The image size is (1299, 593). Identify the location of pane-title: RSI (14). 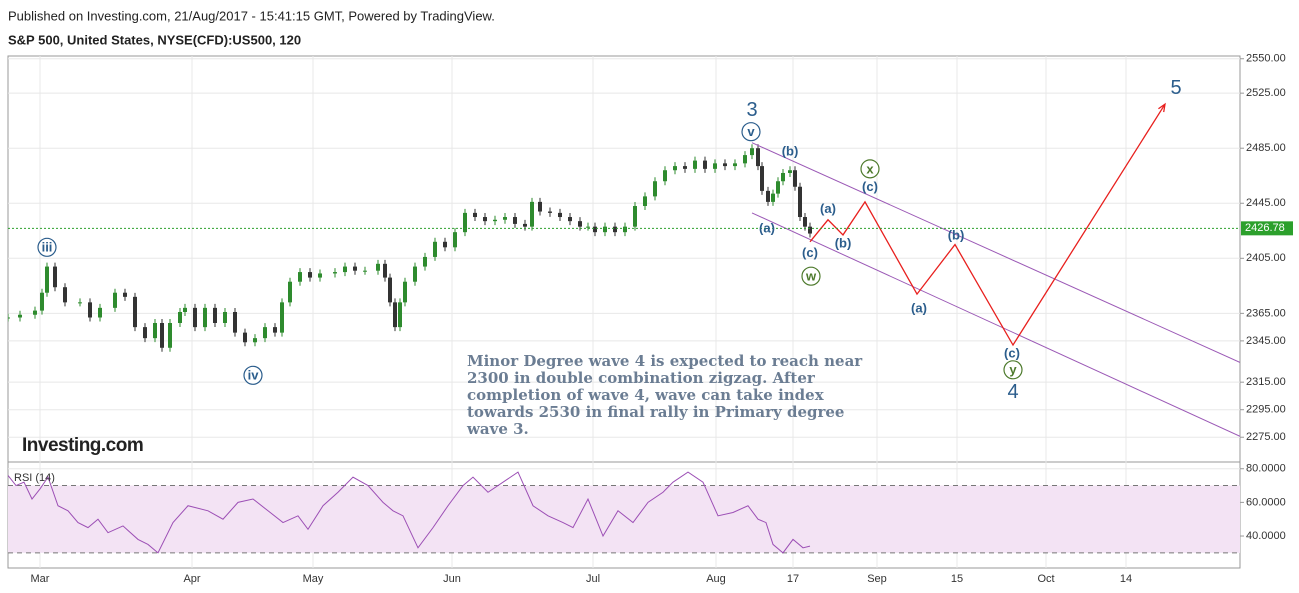
(34, 478).